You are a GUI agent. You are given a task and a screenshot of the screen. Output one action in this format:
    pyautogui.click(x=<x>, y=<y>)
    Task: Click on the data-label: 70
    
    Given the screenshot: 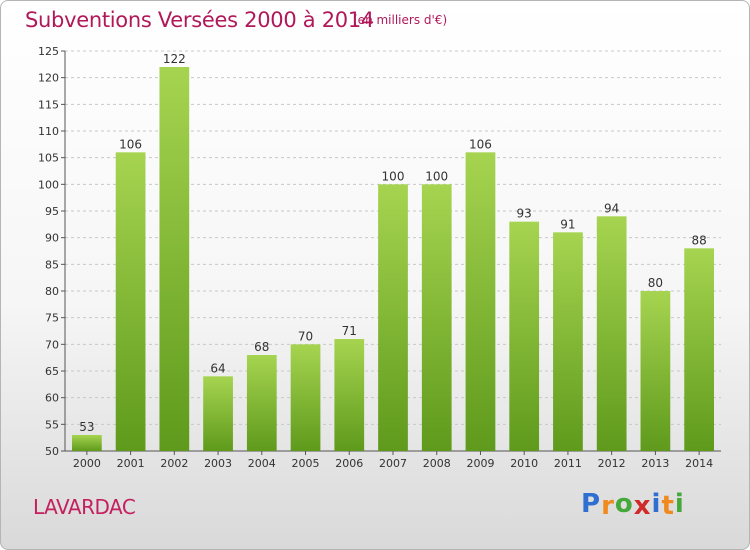 What is the action you would take?
    pyautogui.click(x=305, y=336)
    